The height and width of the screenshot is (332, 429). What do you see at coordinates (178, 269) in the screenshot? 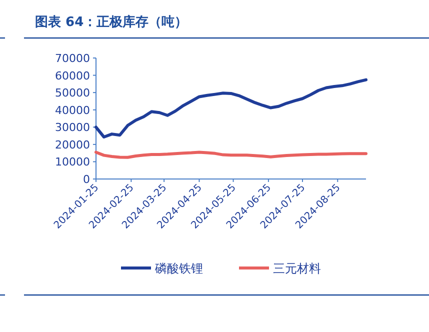
I see `legend-label: 磷酸铁锂` at bounding box center [178, 269].